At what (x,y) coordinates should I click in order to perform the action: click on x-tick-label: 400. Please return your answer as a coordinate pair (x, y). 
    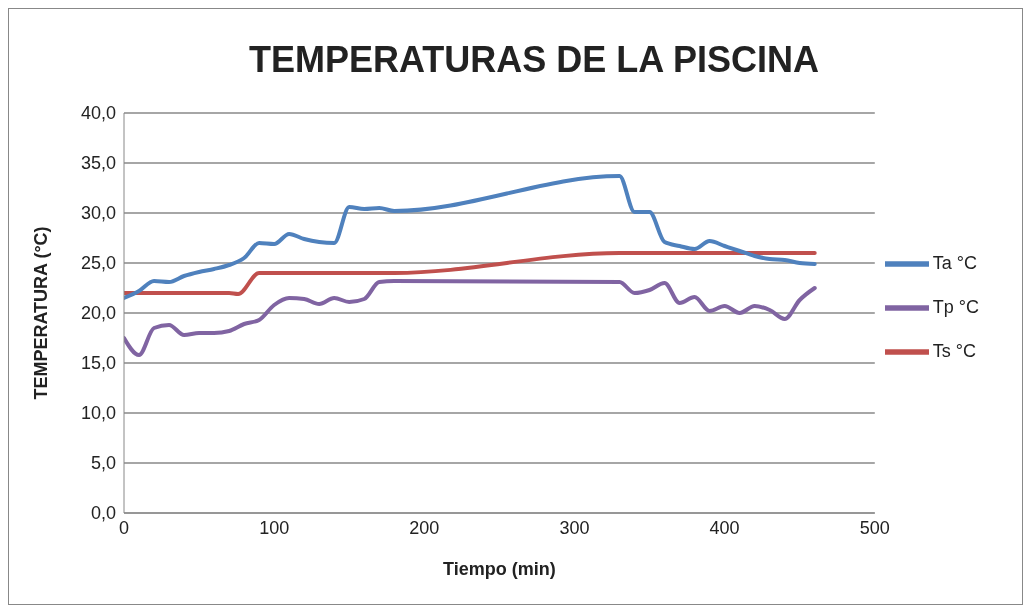
    Looking at the image, I should click on (724, 527).